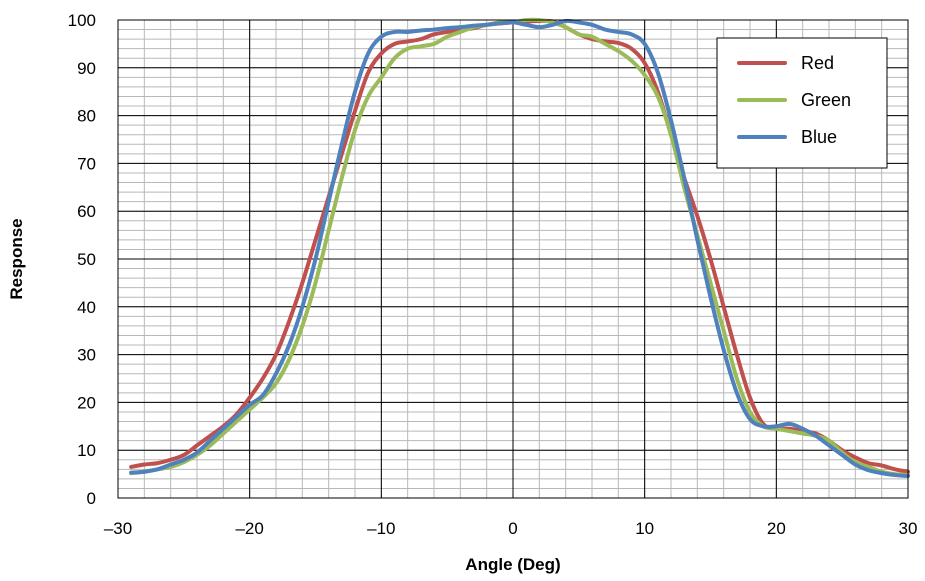 Image resolution: width=925 pixels, height=581 pixels. I want to click on y-tick-label: 60, so click(86, 211).